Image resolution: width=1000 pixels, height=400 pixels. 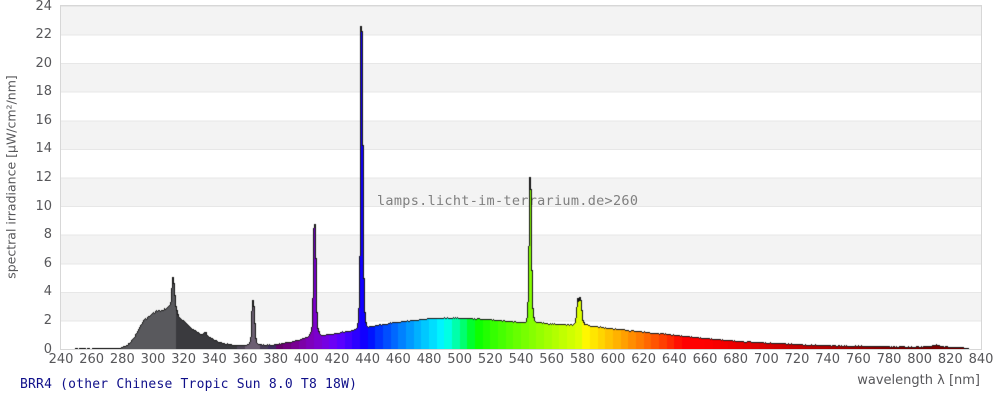 What do you see at coordinates (153, 359) in the screenshot?
I see `x-tick-label: 300` at bounding box center [153, 359].